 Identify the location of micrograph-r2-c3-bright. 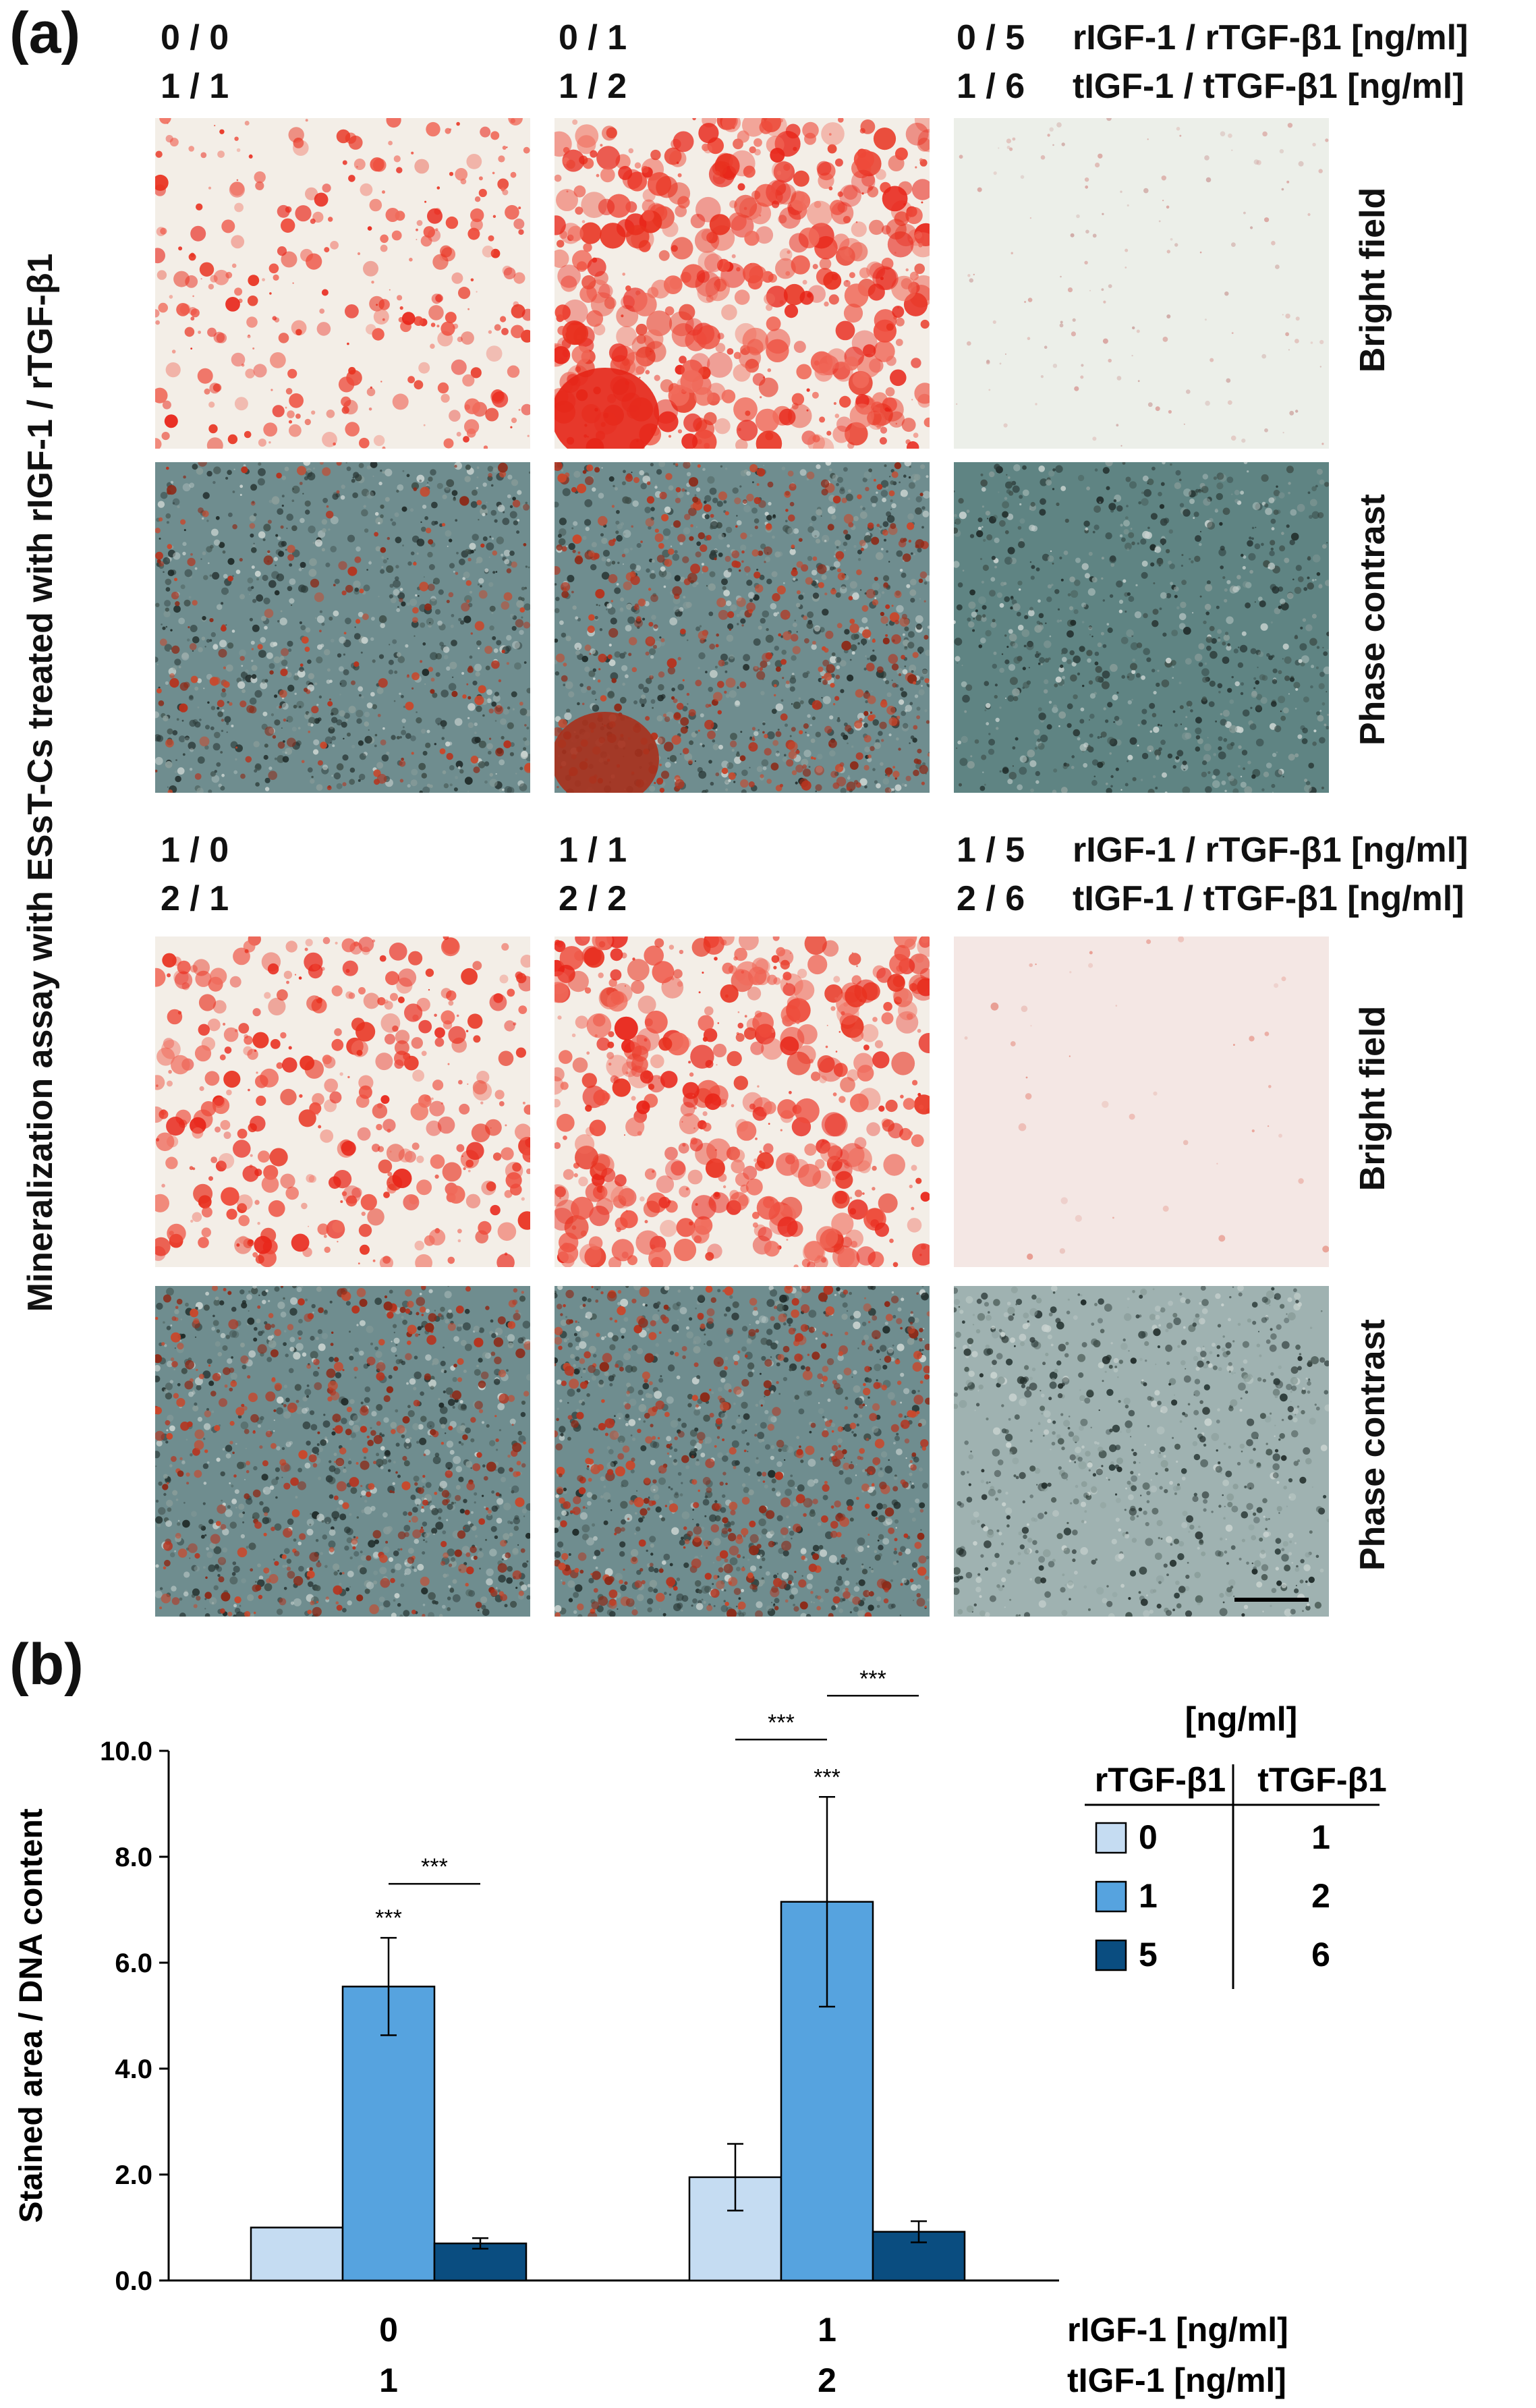
(1141, 1101).